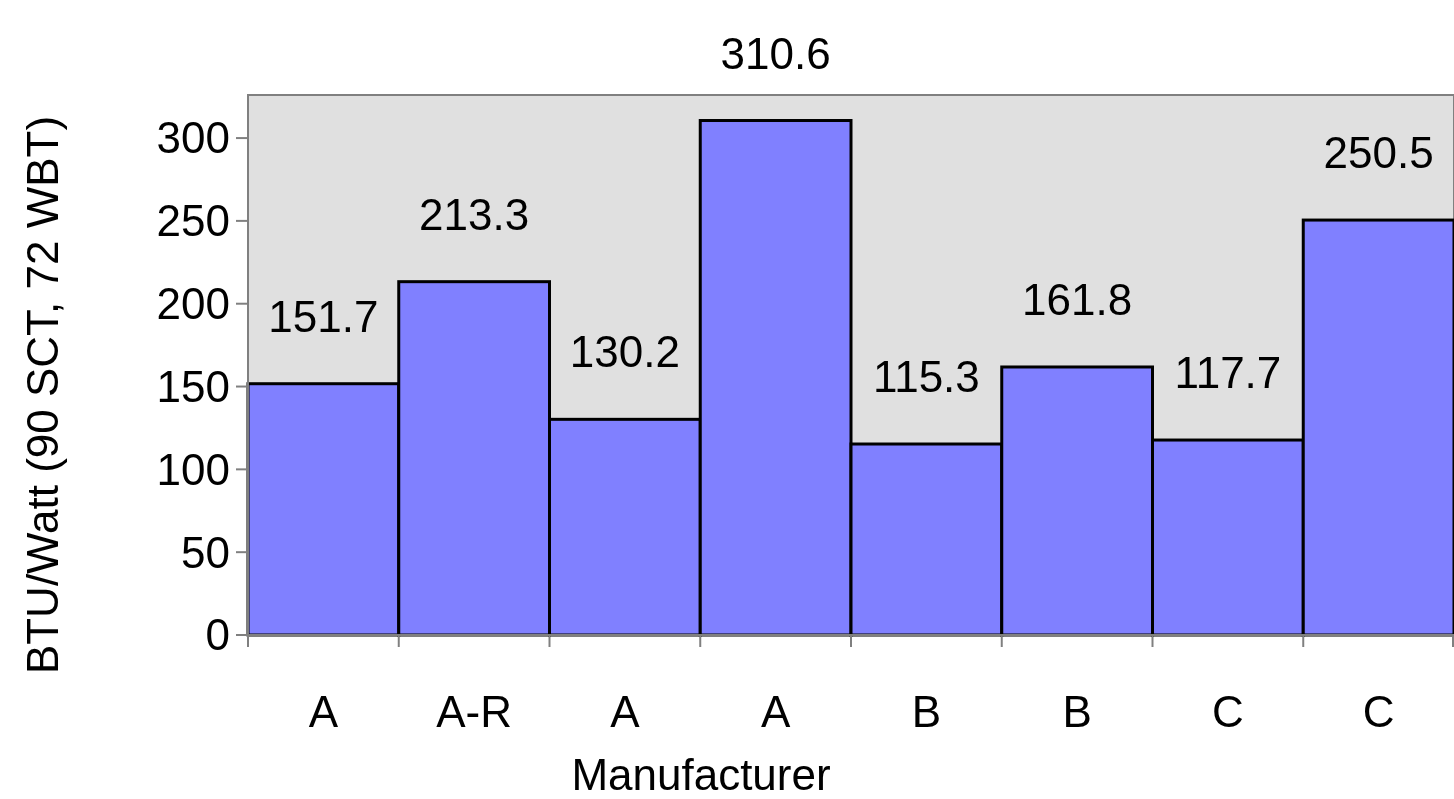 The width and height of the screenshot is (1454, 799). Describe the element at coordinates (624, 352) in the screenshot. I see `data-label: 130.2` at that location.